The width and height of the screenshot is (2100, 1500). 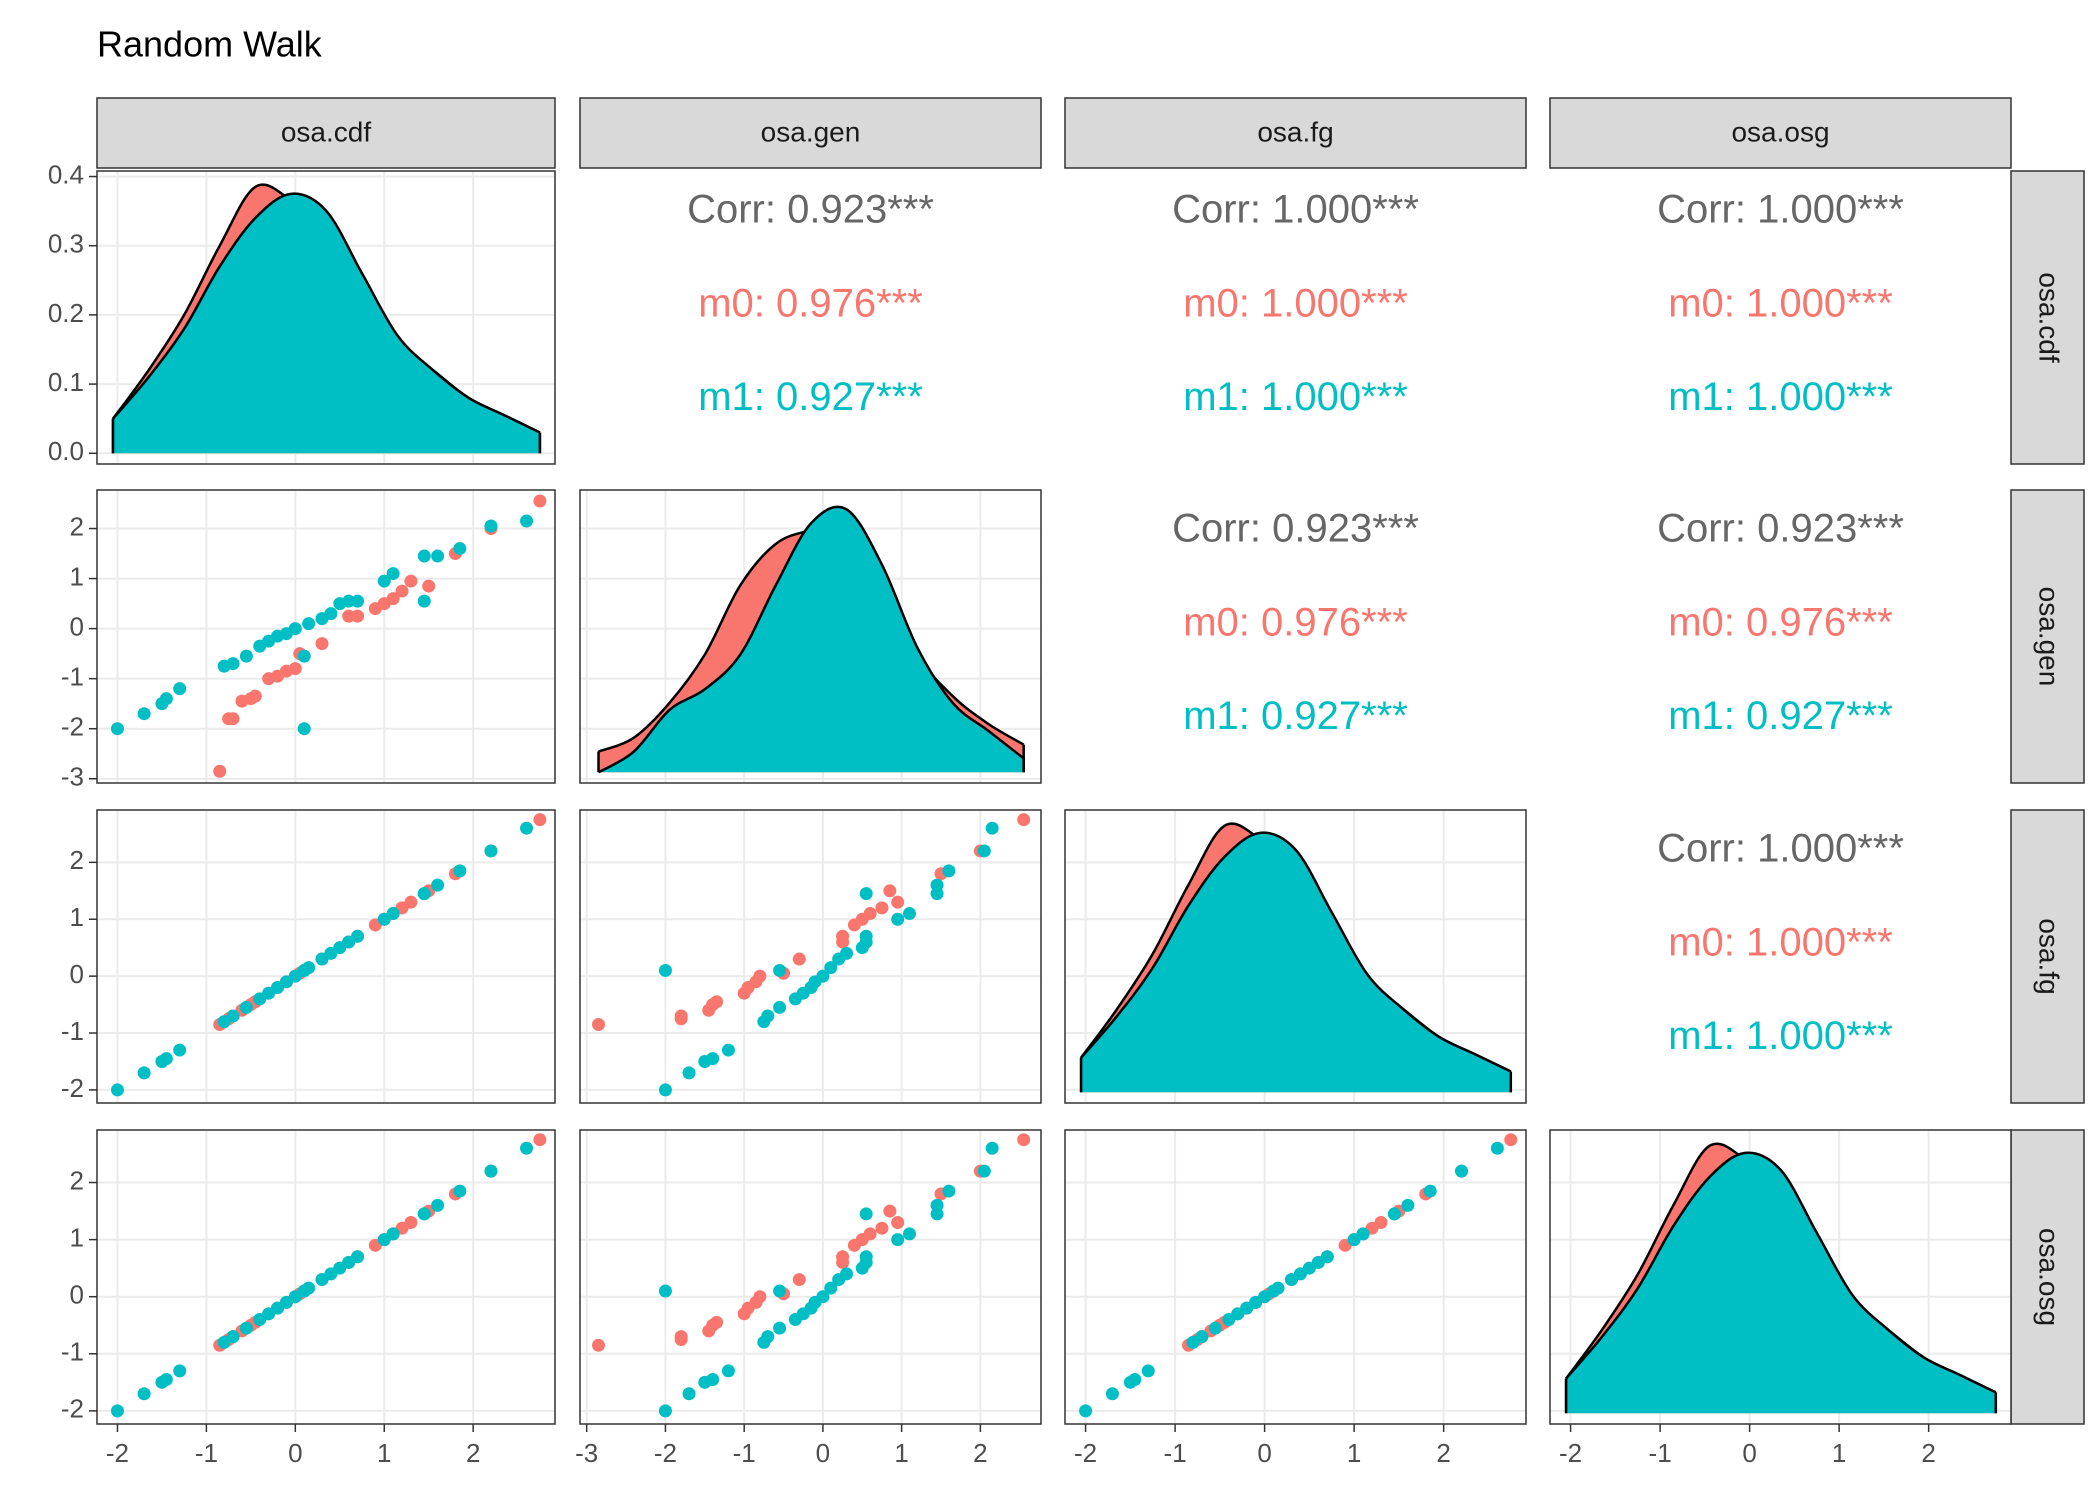 I want to click on y-tick-label: 0.2, so click(x=66, y=313).